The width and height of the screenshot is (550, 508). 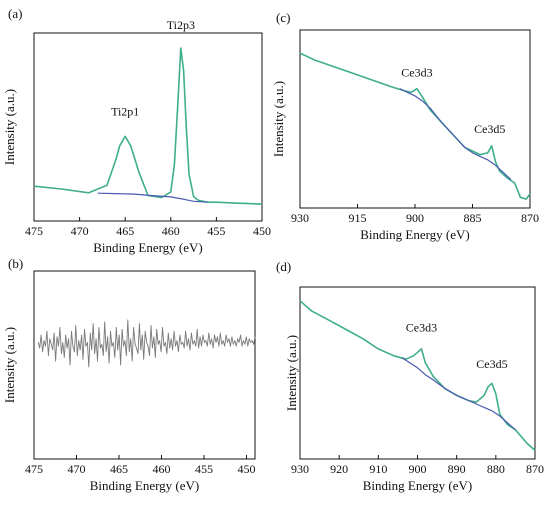 I want to click on x-tick-label: 890, so click(x=457, y=469).